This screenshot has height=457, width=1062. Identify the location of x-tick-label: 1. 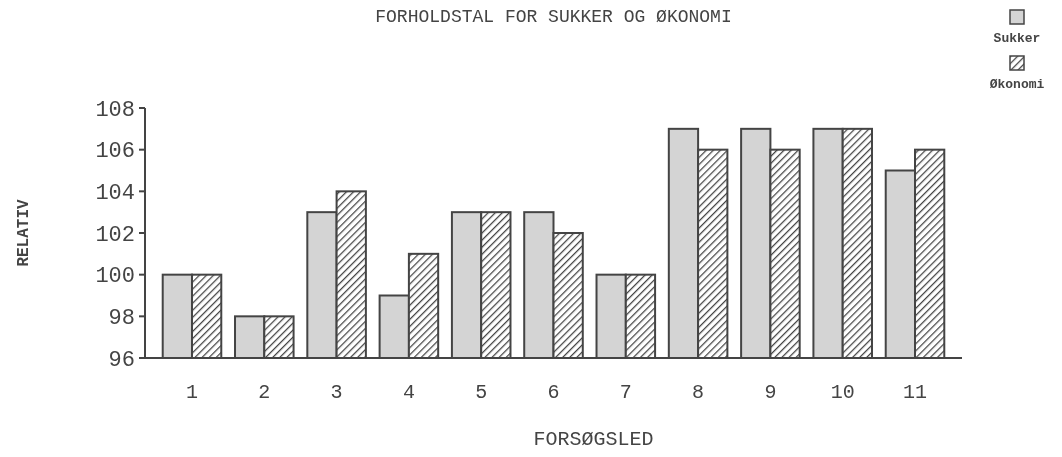
(191, 392).